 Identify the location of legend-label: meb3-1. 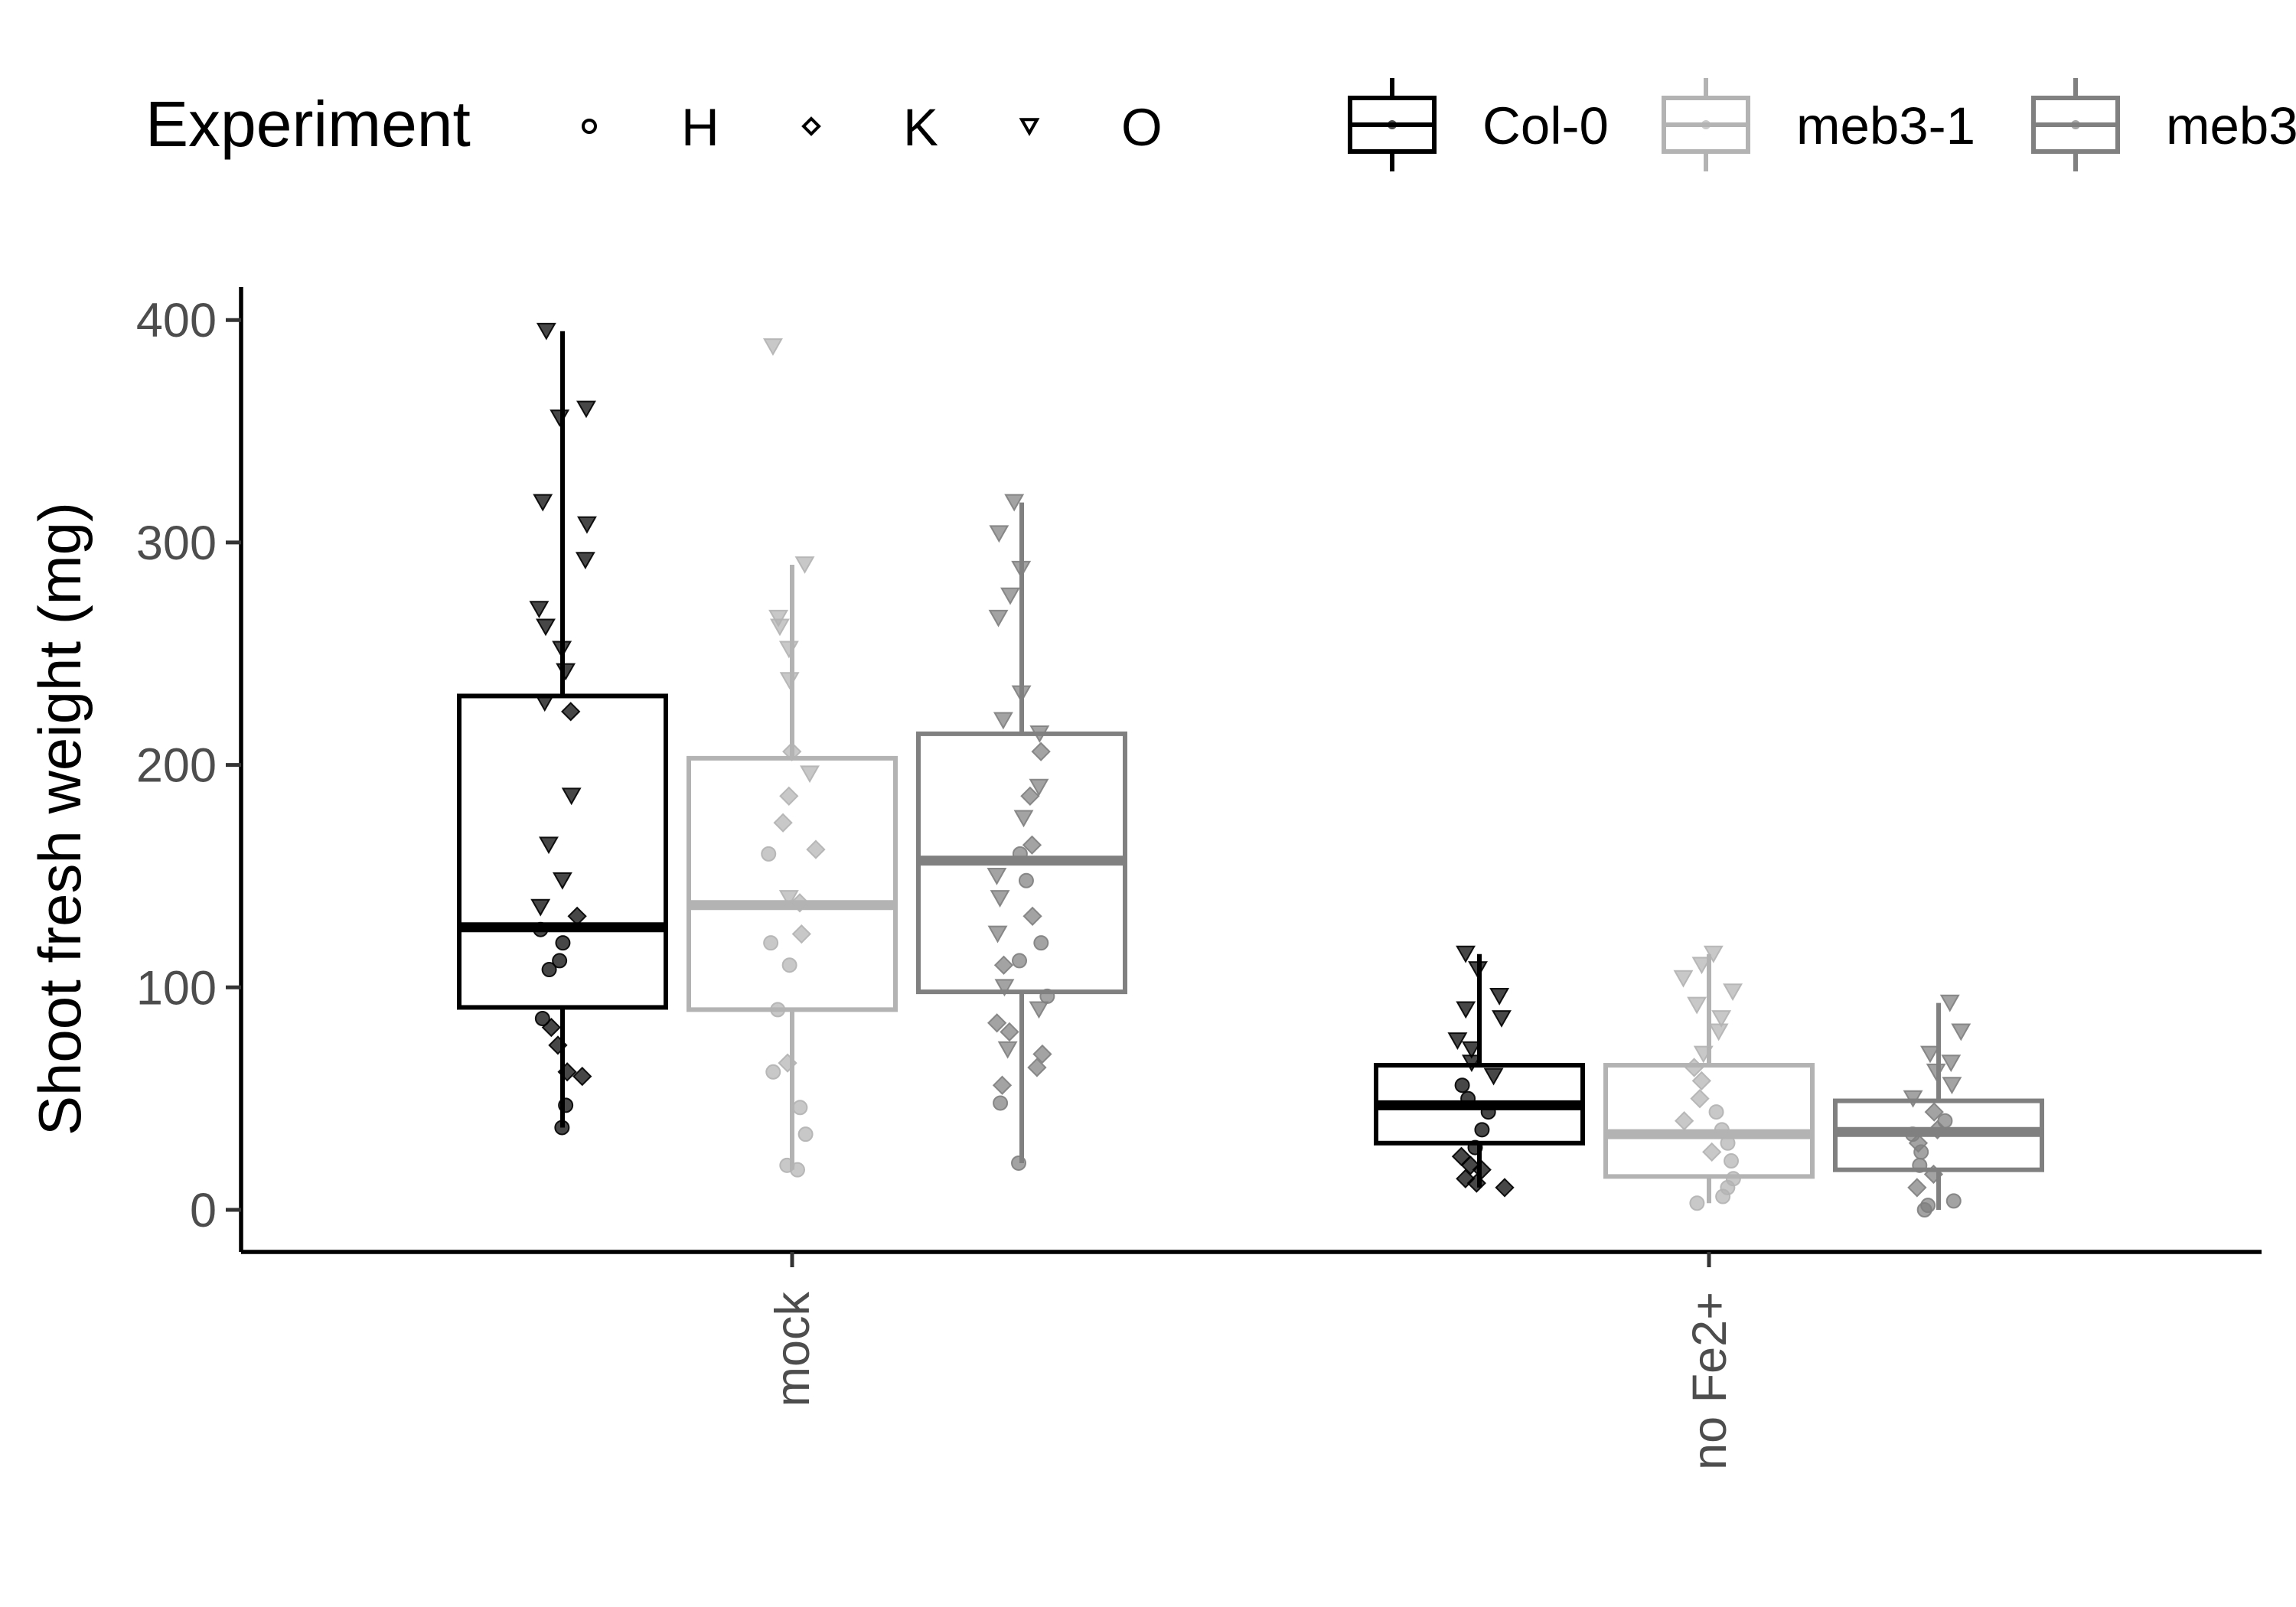
(1885, 126).